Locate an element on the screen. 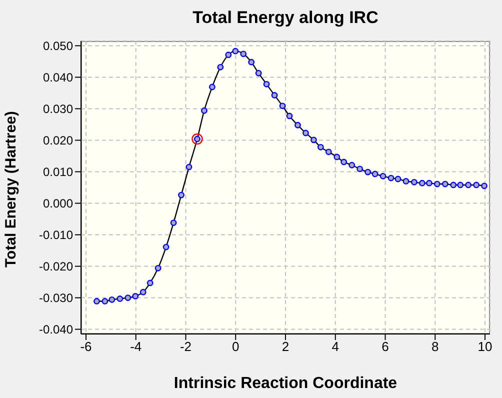 The width and height of the screenshot is (502, 398). y-tick-label: -0.010 is located at coordinates (56, 235).